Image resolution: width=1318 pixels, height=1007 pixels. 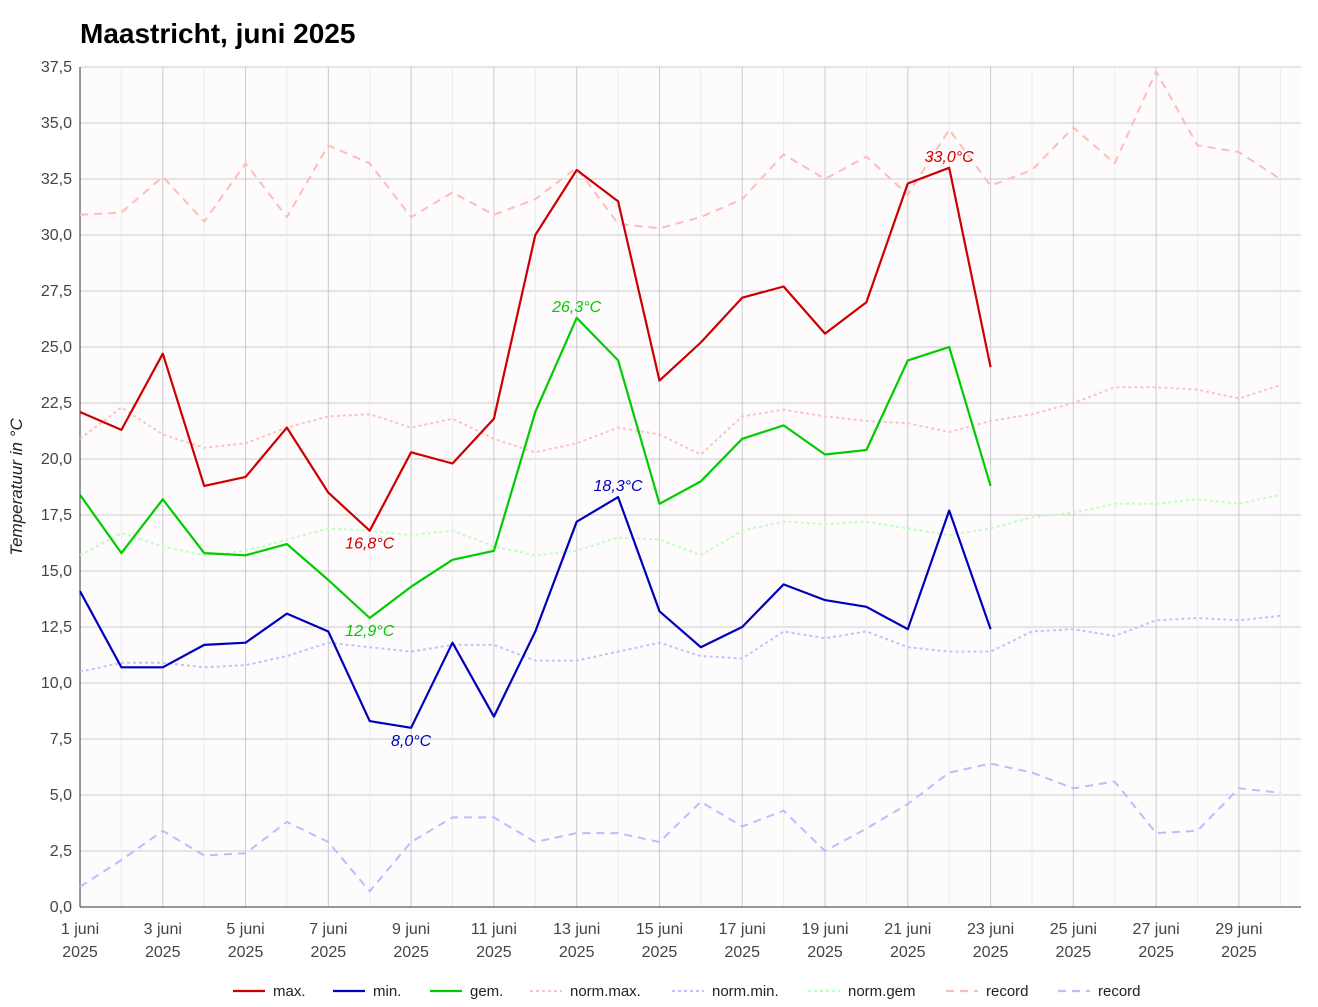 What do you see at coordinates (61, 739) in the screenshot?
I see `y-tick-label: 7,5` at bounding box center [61, 739].